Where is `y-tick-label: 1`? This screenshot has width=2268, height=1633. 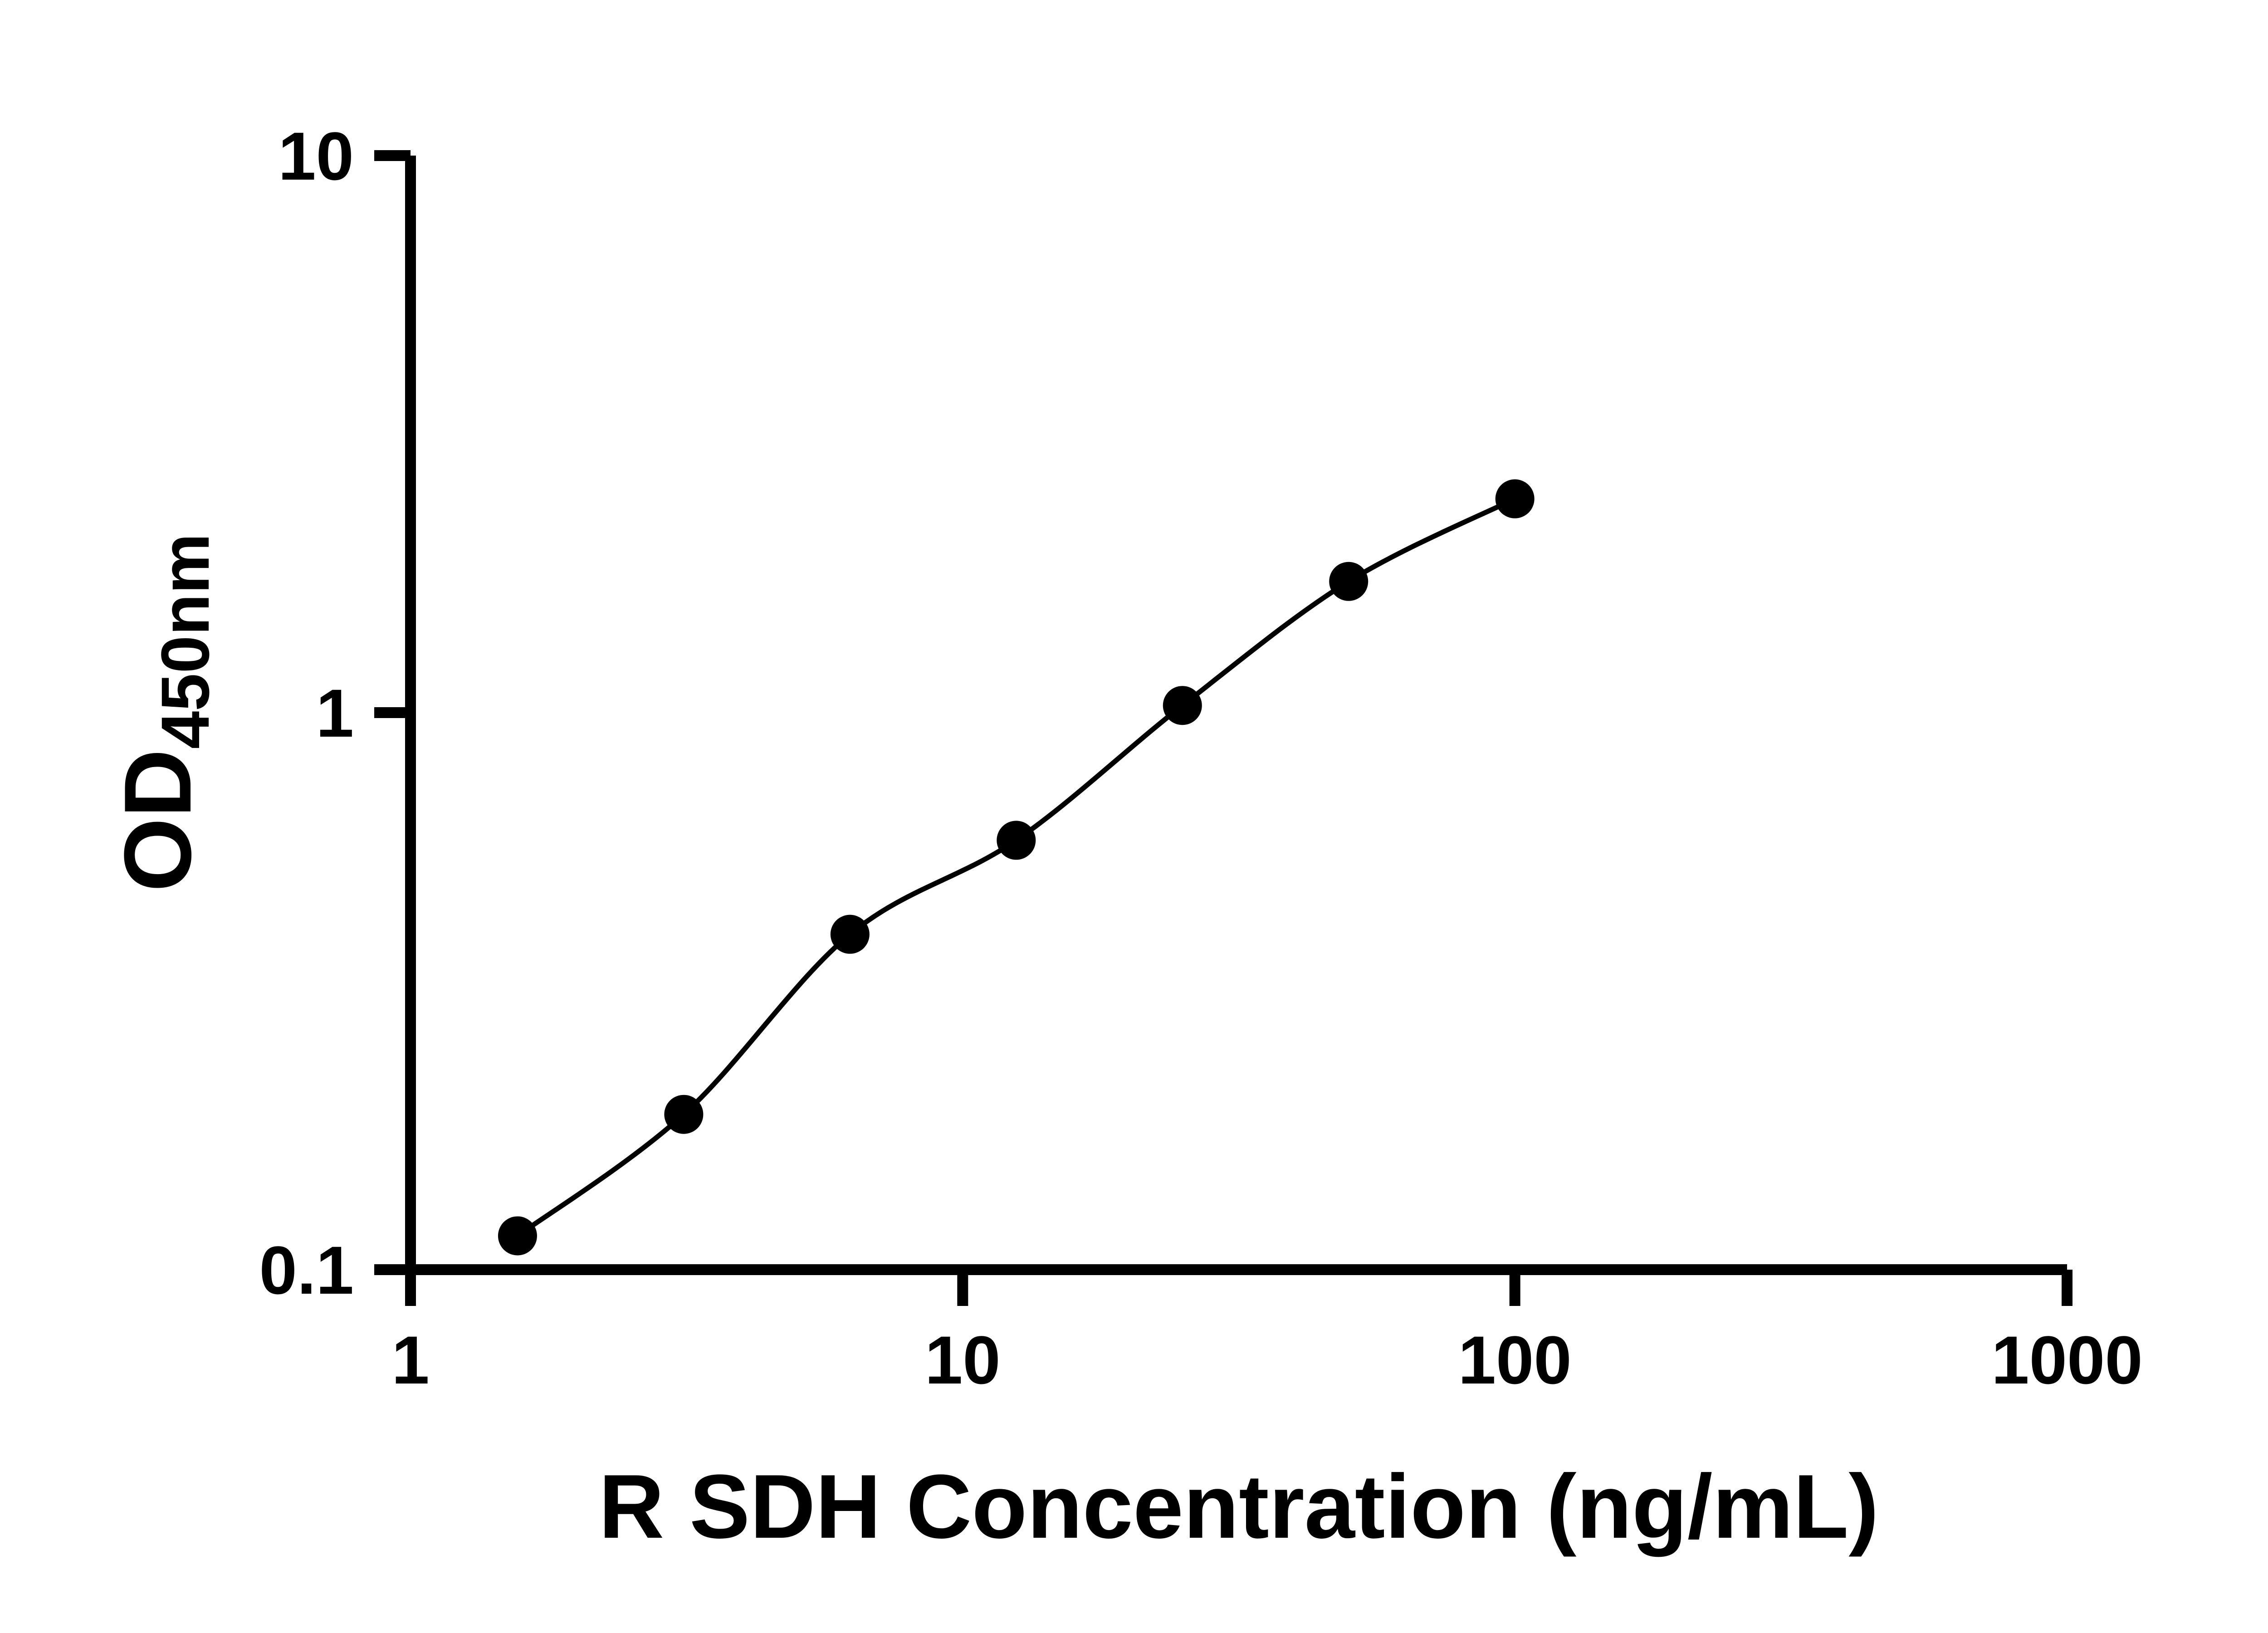 y-tick-label: 1 is located at coordinates (335, 713).